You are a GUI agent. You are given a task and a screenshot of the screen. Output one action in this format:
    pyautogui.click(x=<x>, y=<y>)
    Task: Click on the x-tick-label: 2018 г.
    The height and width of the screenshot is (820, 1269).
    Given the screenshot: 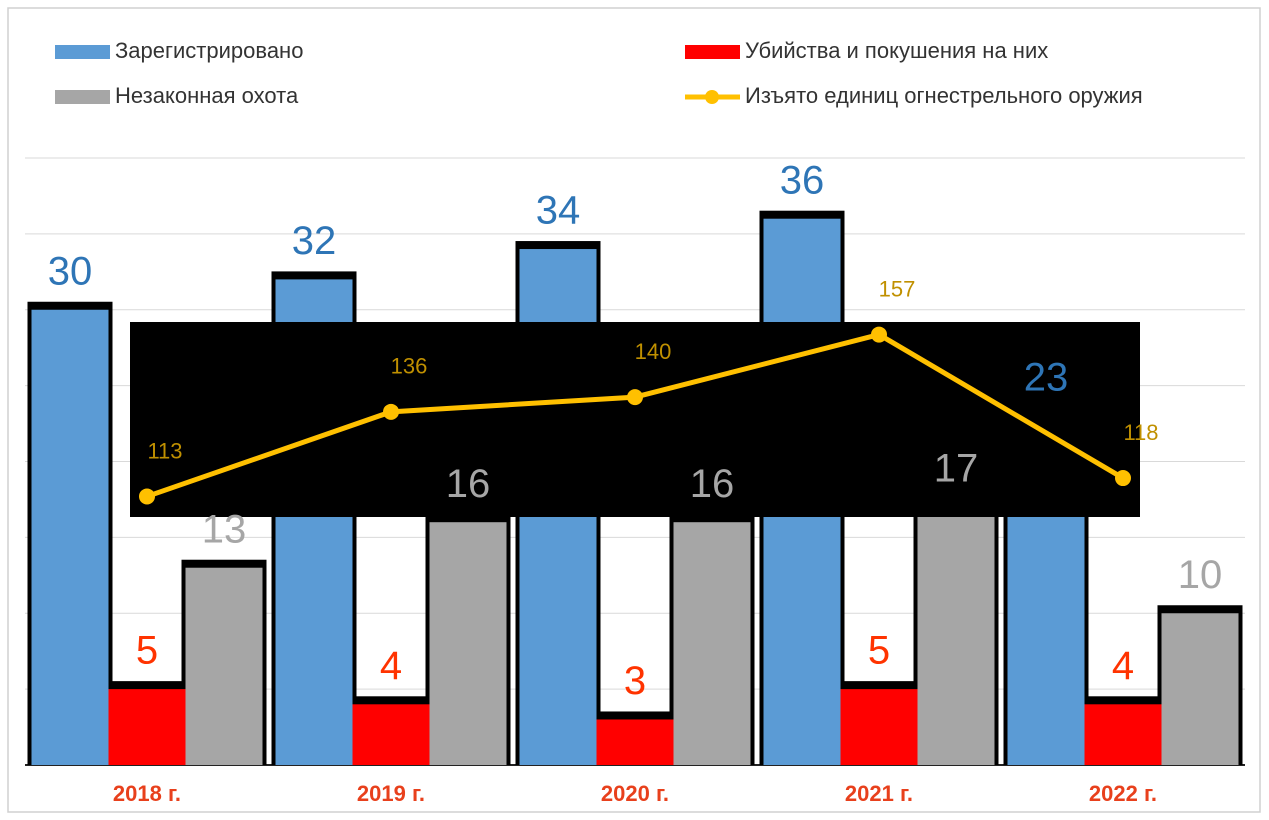 What is the action you would take?
    pyautogui.click(x=147, y=793)
    